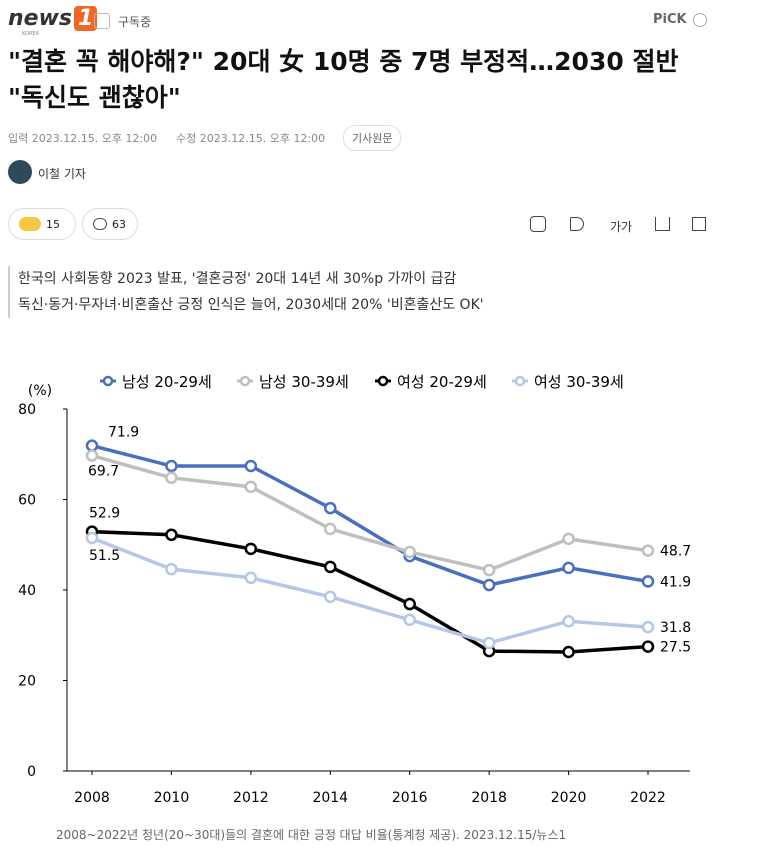  What do you see at coordinates (104, 556) in the screenshot?
I see `data-label: 51.5` at bounding box center [104, 556].